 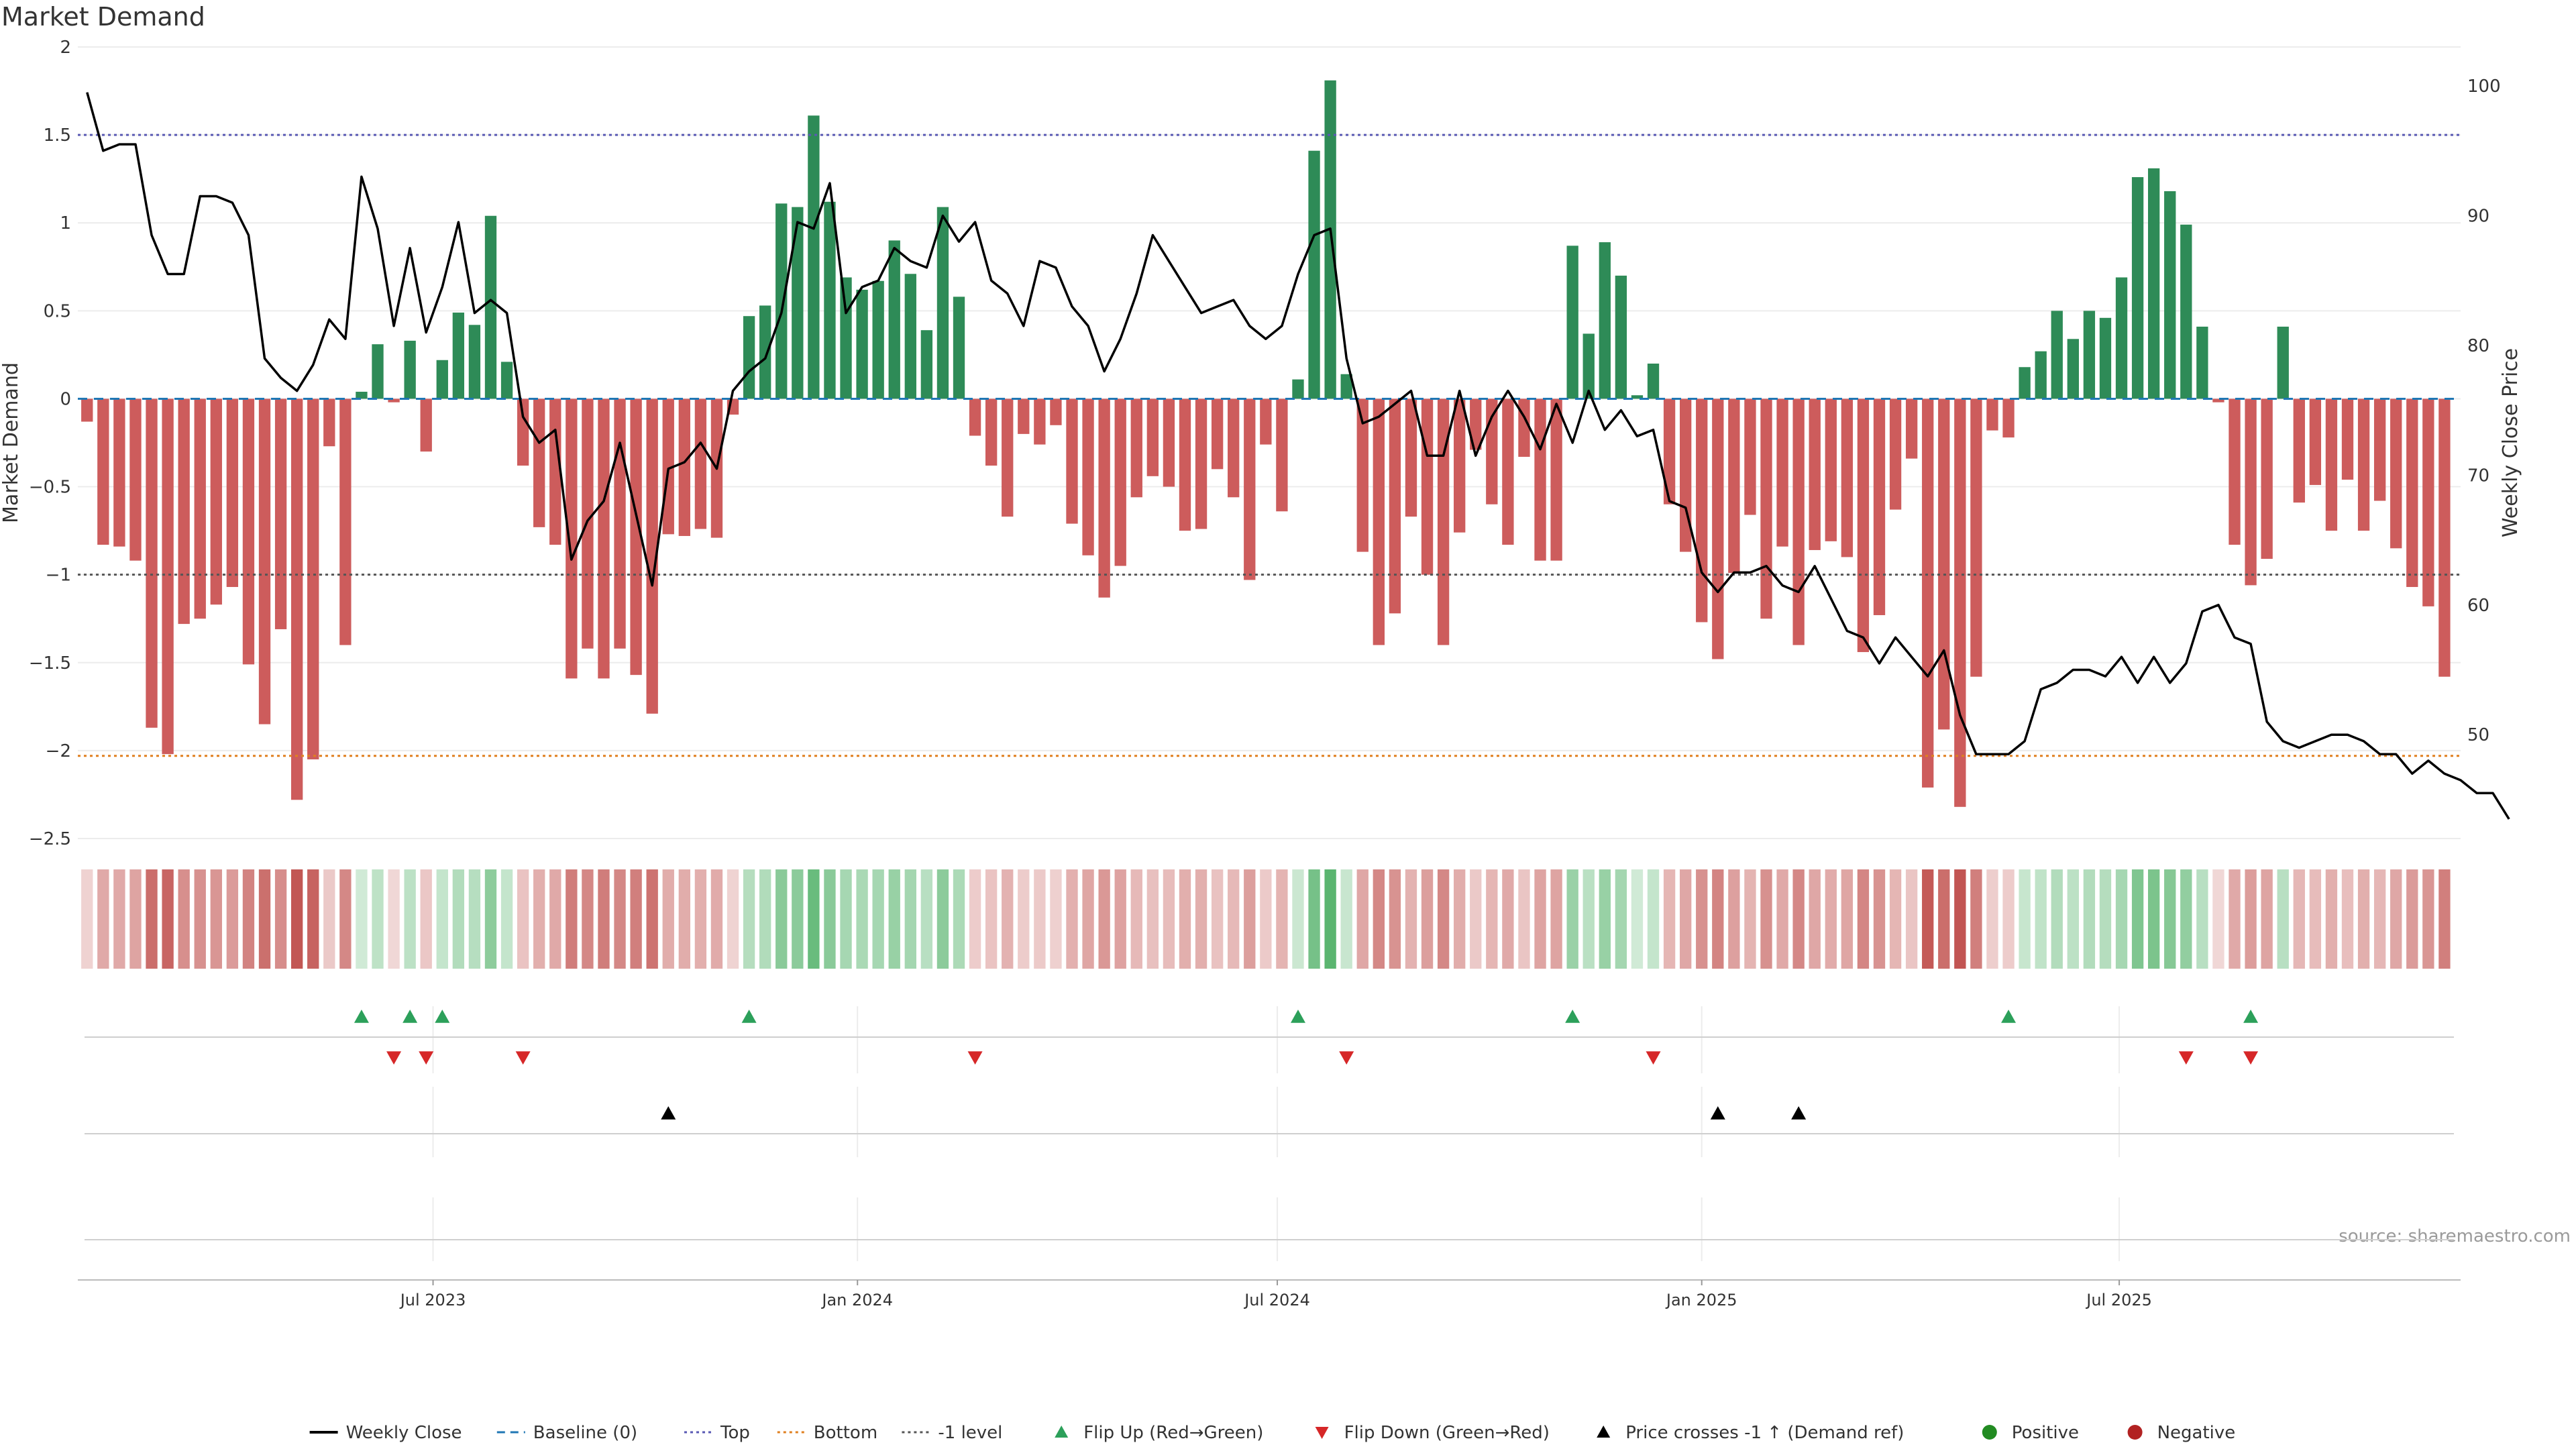 I want to click on y-tick-label: −0.5, so click(x=50, y=488).